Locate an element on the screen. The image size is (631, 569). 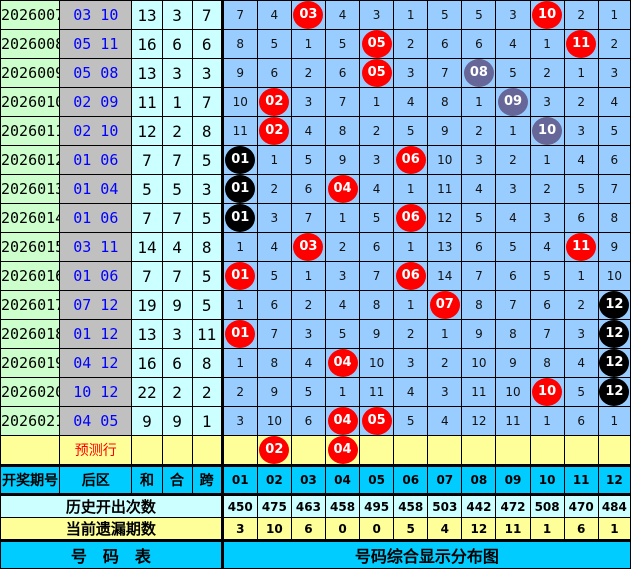
sum-cell: 11 is located at coordinates (147, 102).